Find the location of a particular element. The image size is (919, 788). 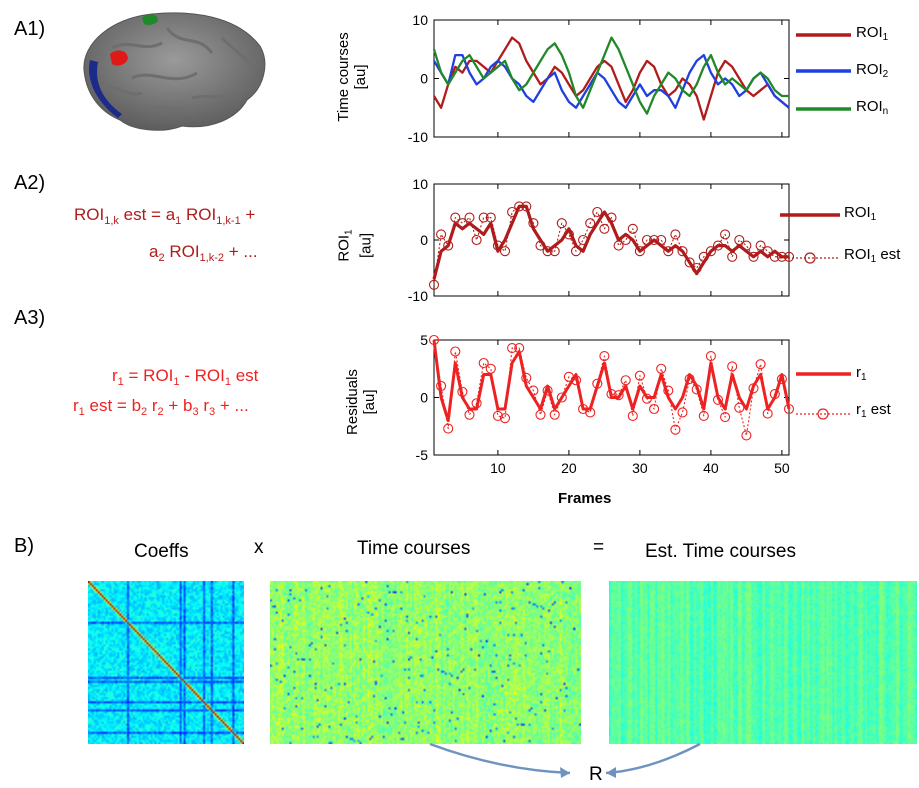

series-line-roin is located at coordinates (610, 75).